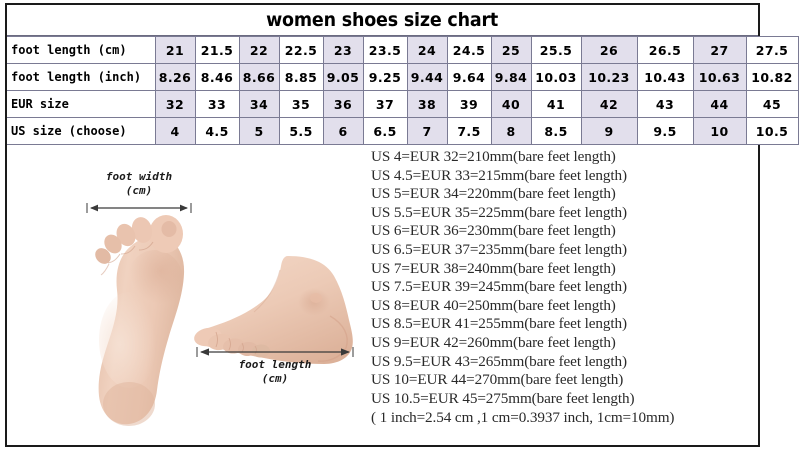 The height and width of the screenshot is (458, 800). What do you see at coordinates (175, 77) in the screenshot?
I see `table-cell: 8.26` at bounding box center [175, 77].